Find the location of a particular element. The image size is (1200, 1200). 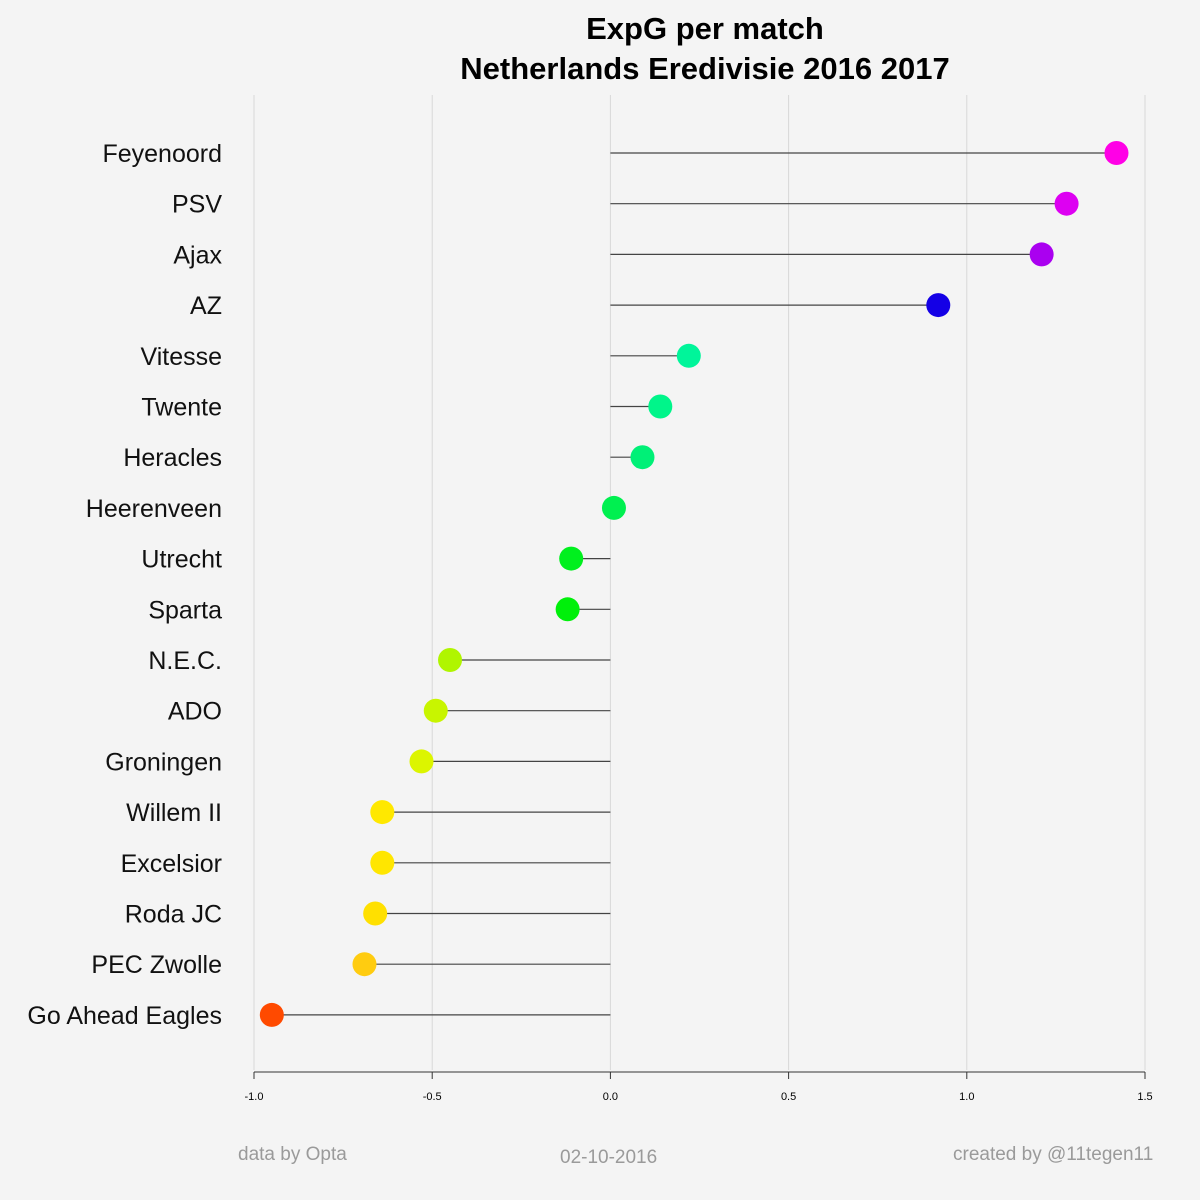

category-label: Utrecht is located at coordinates (181, 560).